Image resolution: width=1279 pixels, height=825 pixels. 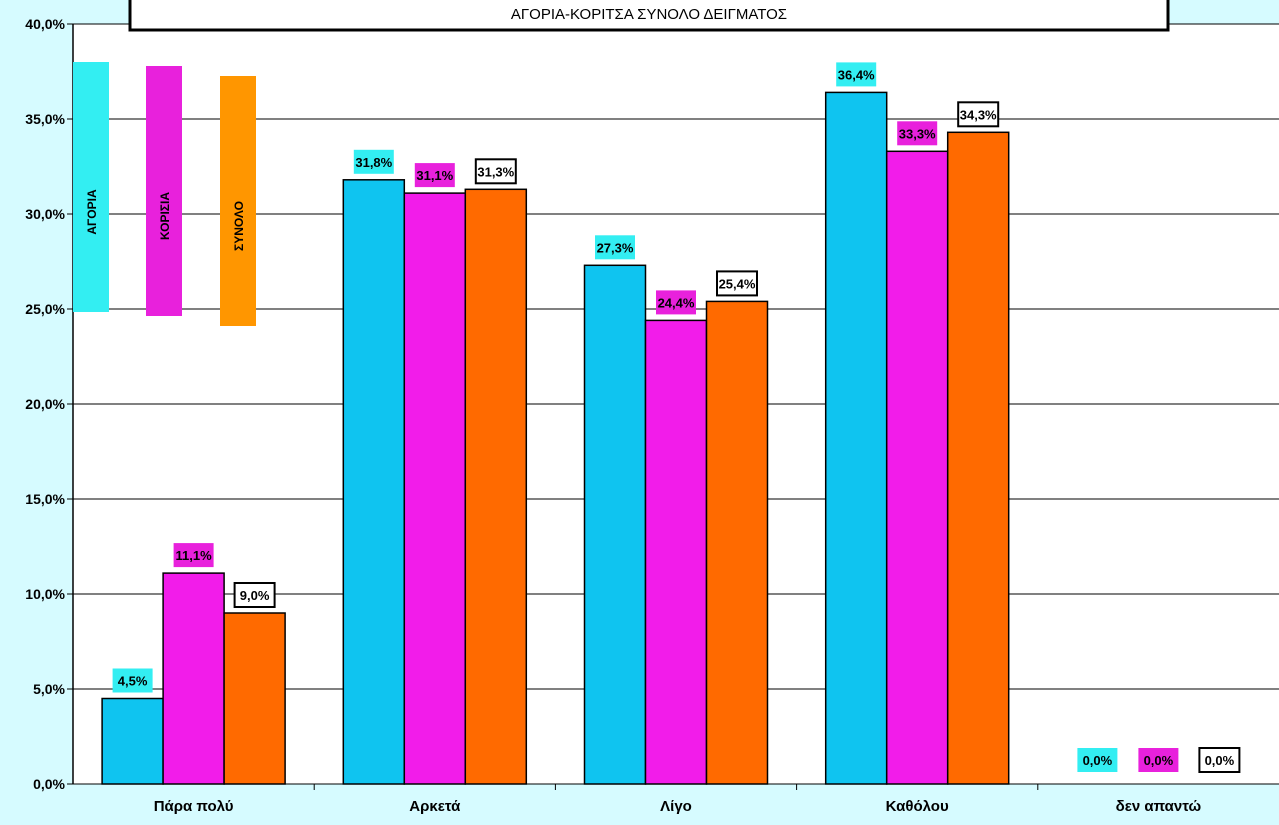 I want to click on x-tick-label: Πάρα πολύ, so click(x=194, y=806).